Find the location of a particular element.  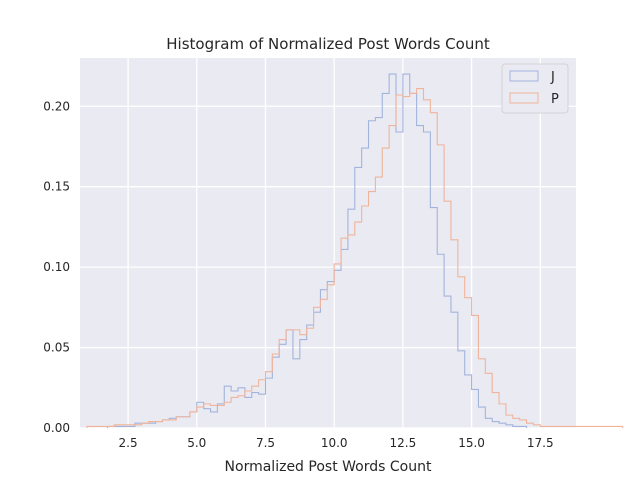

x-tick-label: 7.5 is located at coordinates (265, 443).